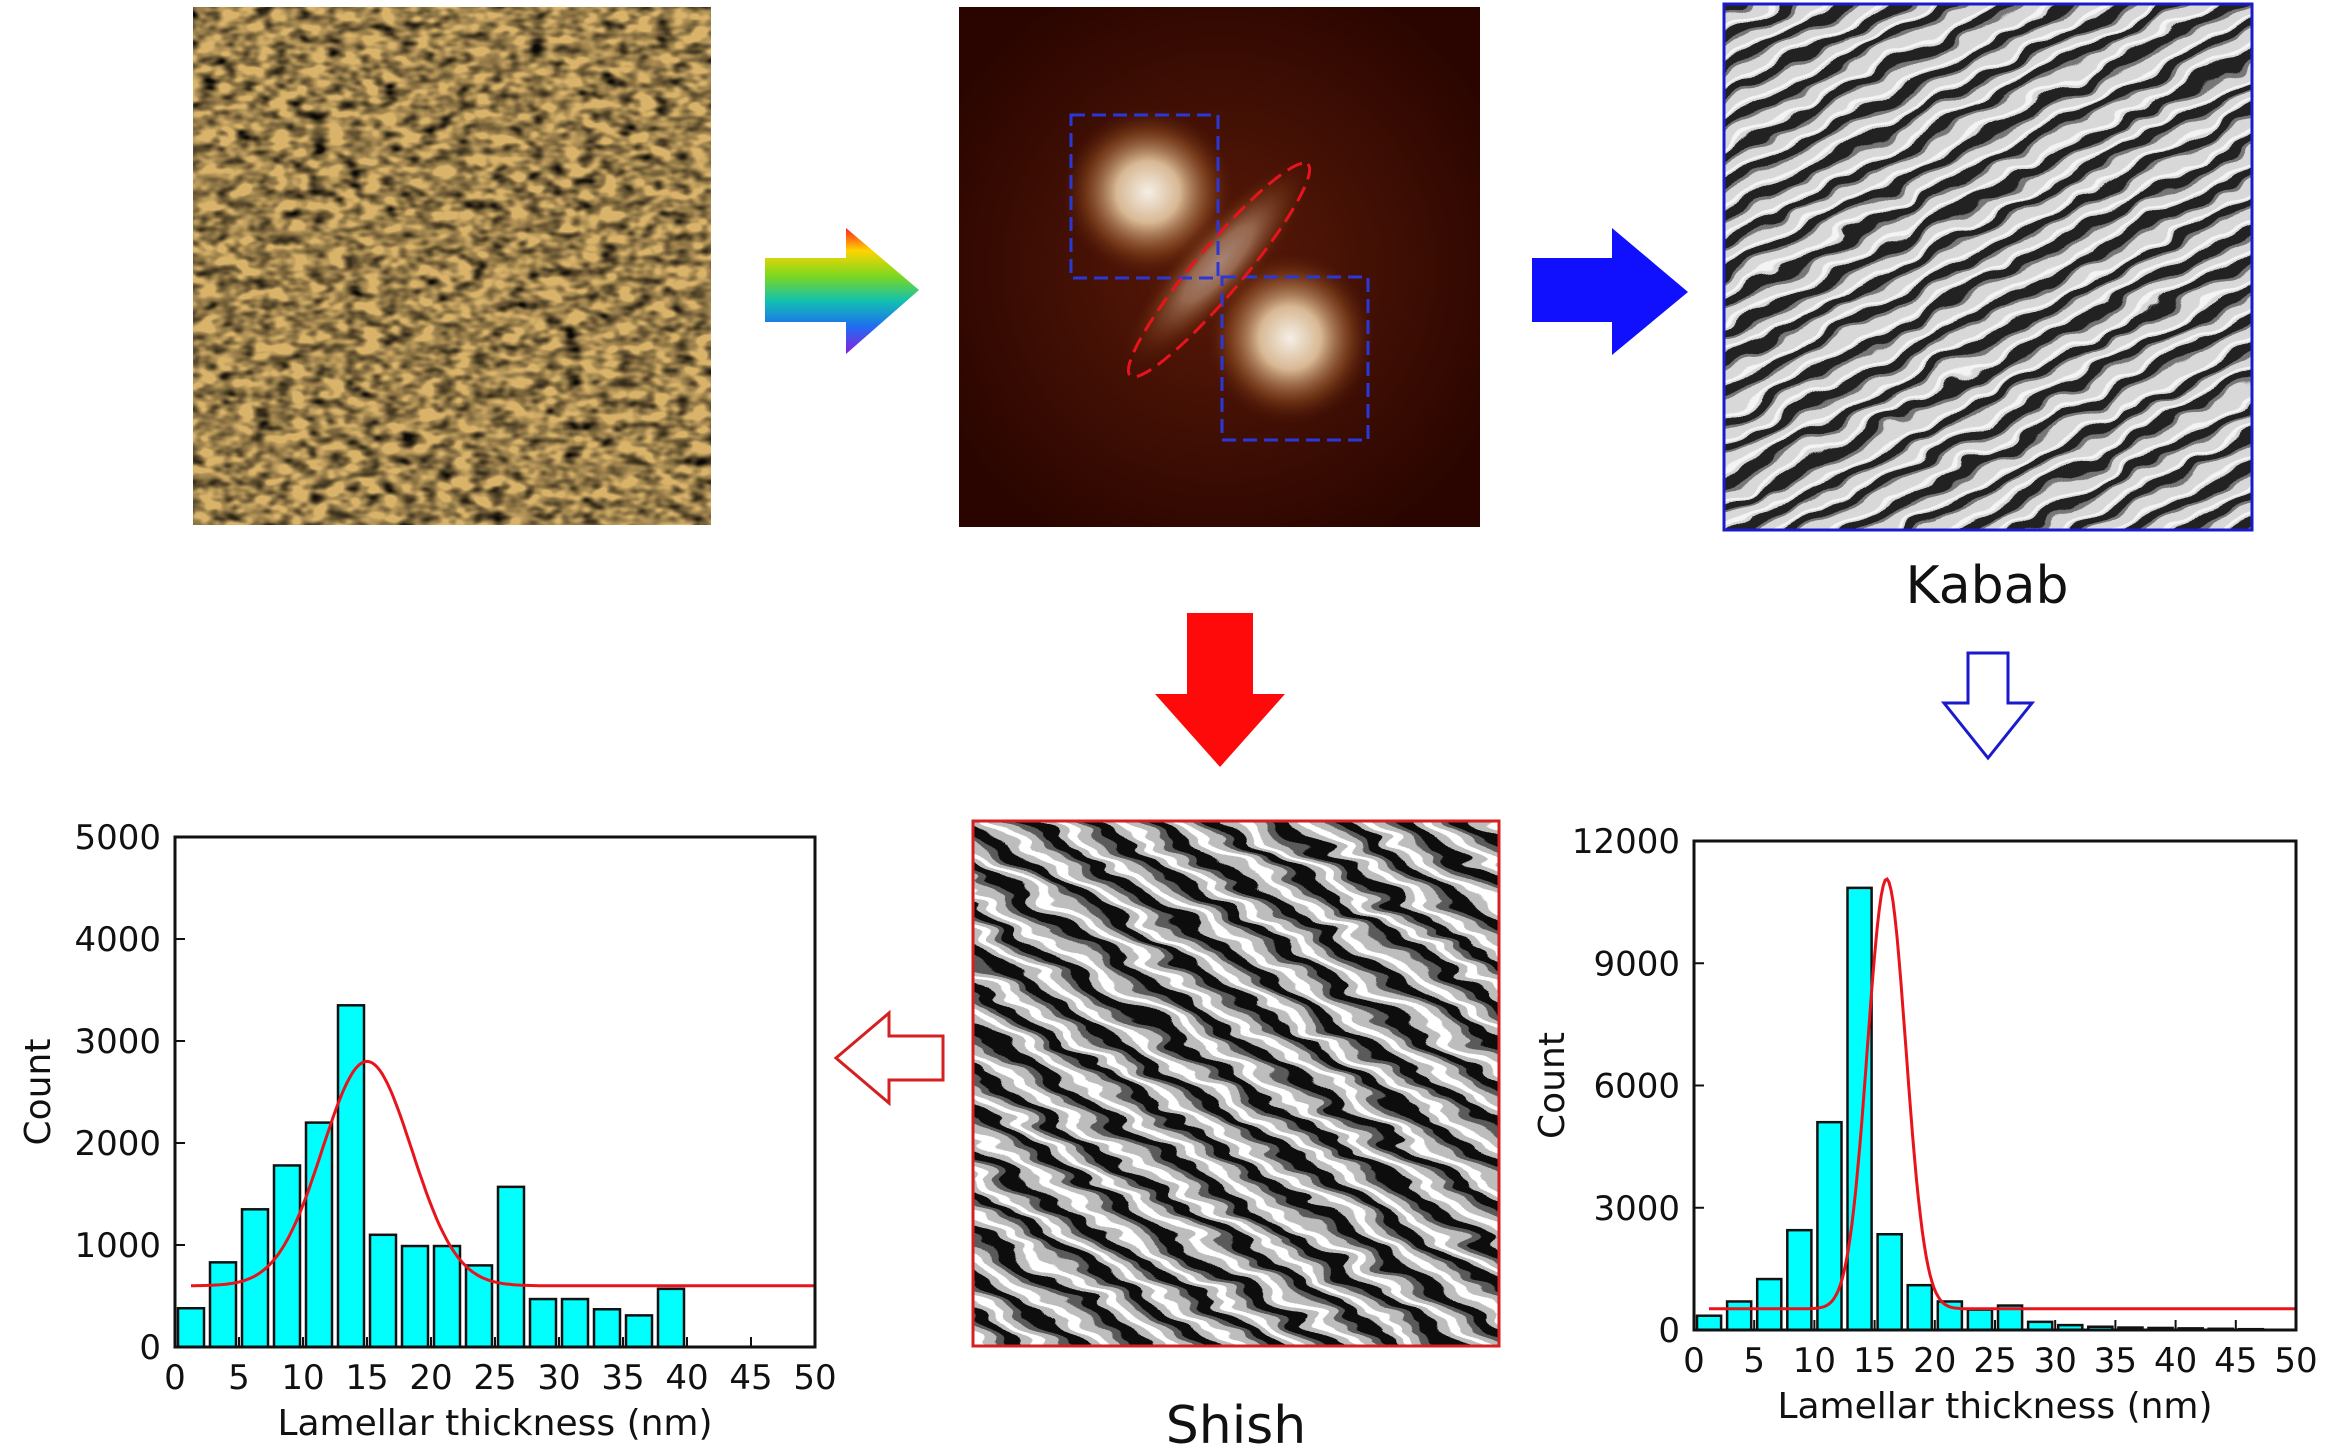 The image size is (2346, 1455). What do you see at coordinates (889, 1058) in the screenshot?
I see `hollow-red-left-arrow-icon` at bounding box center [889, 1058].